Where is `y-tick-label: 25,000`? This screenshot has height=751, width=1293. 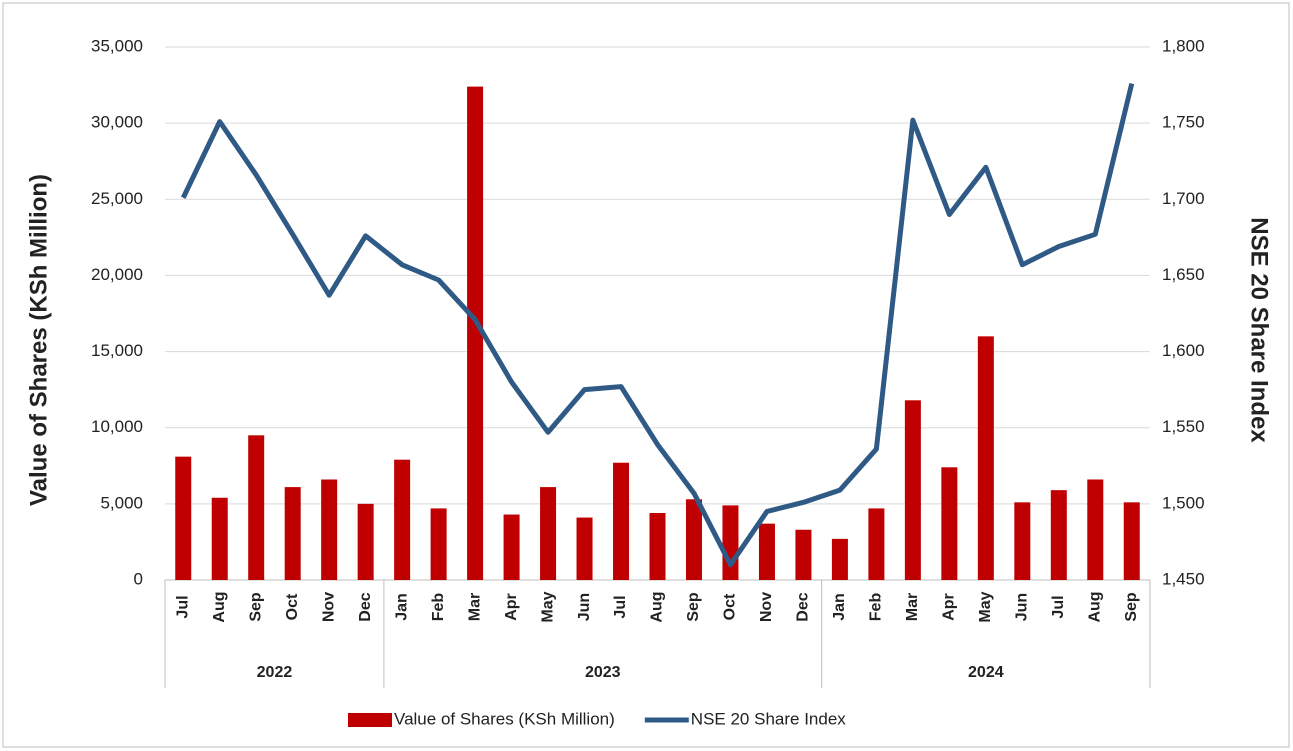 y-tick-label: 25,000 is located at coordinates (117, 198).